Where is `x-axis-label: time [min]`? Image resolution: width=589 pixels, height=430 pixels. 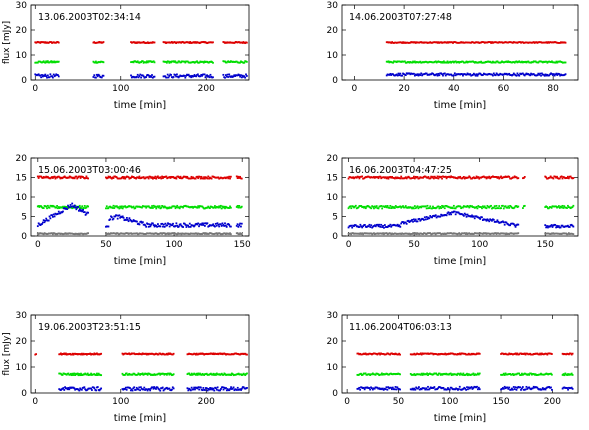
x-axis-label: time [min] is located at coordinates (460, 418).